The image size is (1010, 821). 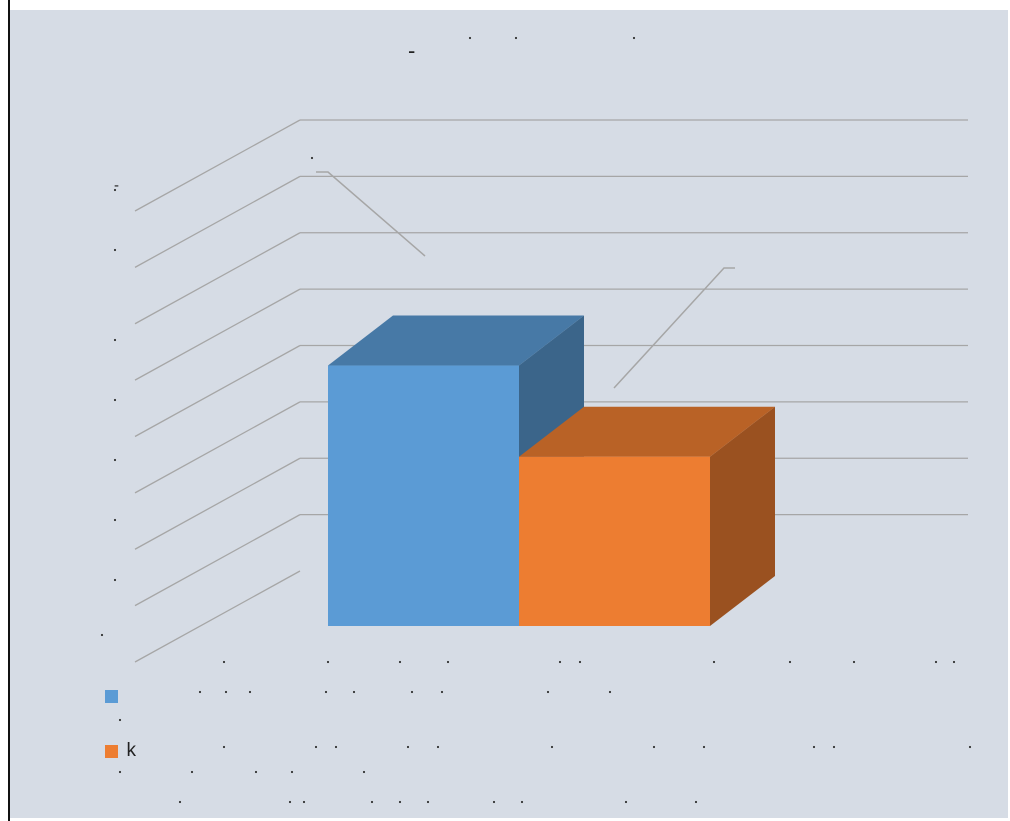 I want to click on legend-item-series-2: k, so click(x=120, y=751).